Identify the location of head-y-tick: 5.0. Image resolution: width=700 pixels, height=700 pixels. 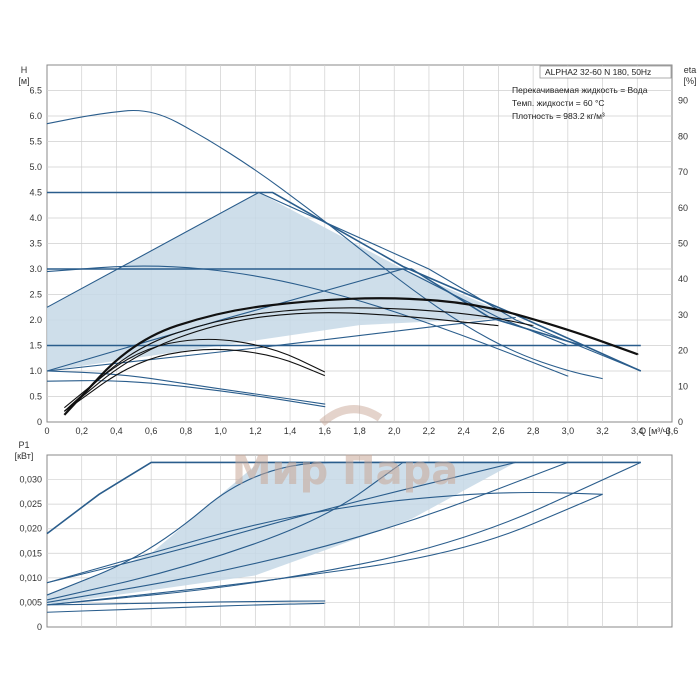
(35, 167).